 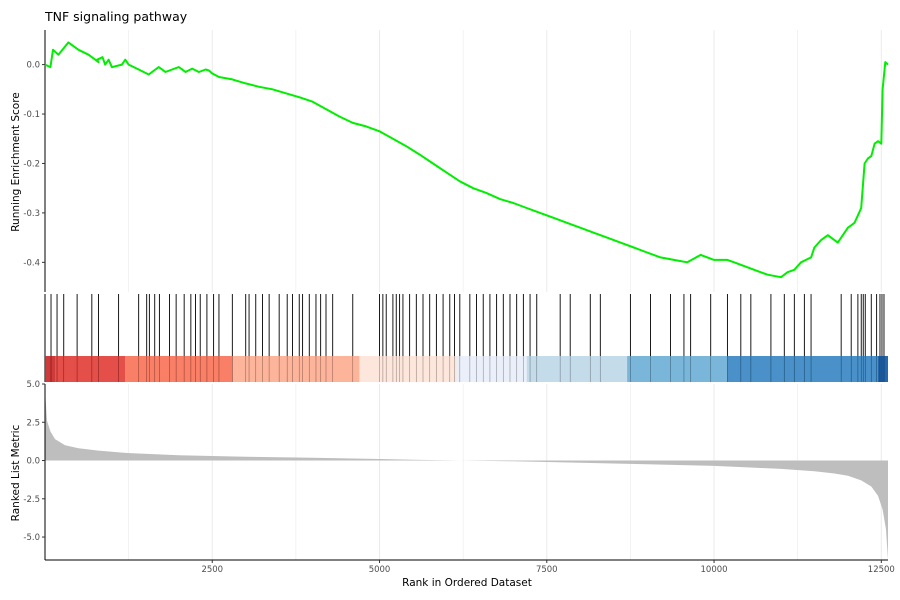 I want to click on y-tick-label: -5.0, so click(x=31, y=538).